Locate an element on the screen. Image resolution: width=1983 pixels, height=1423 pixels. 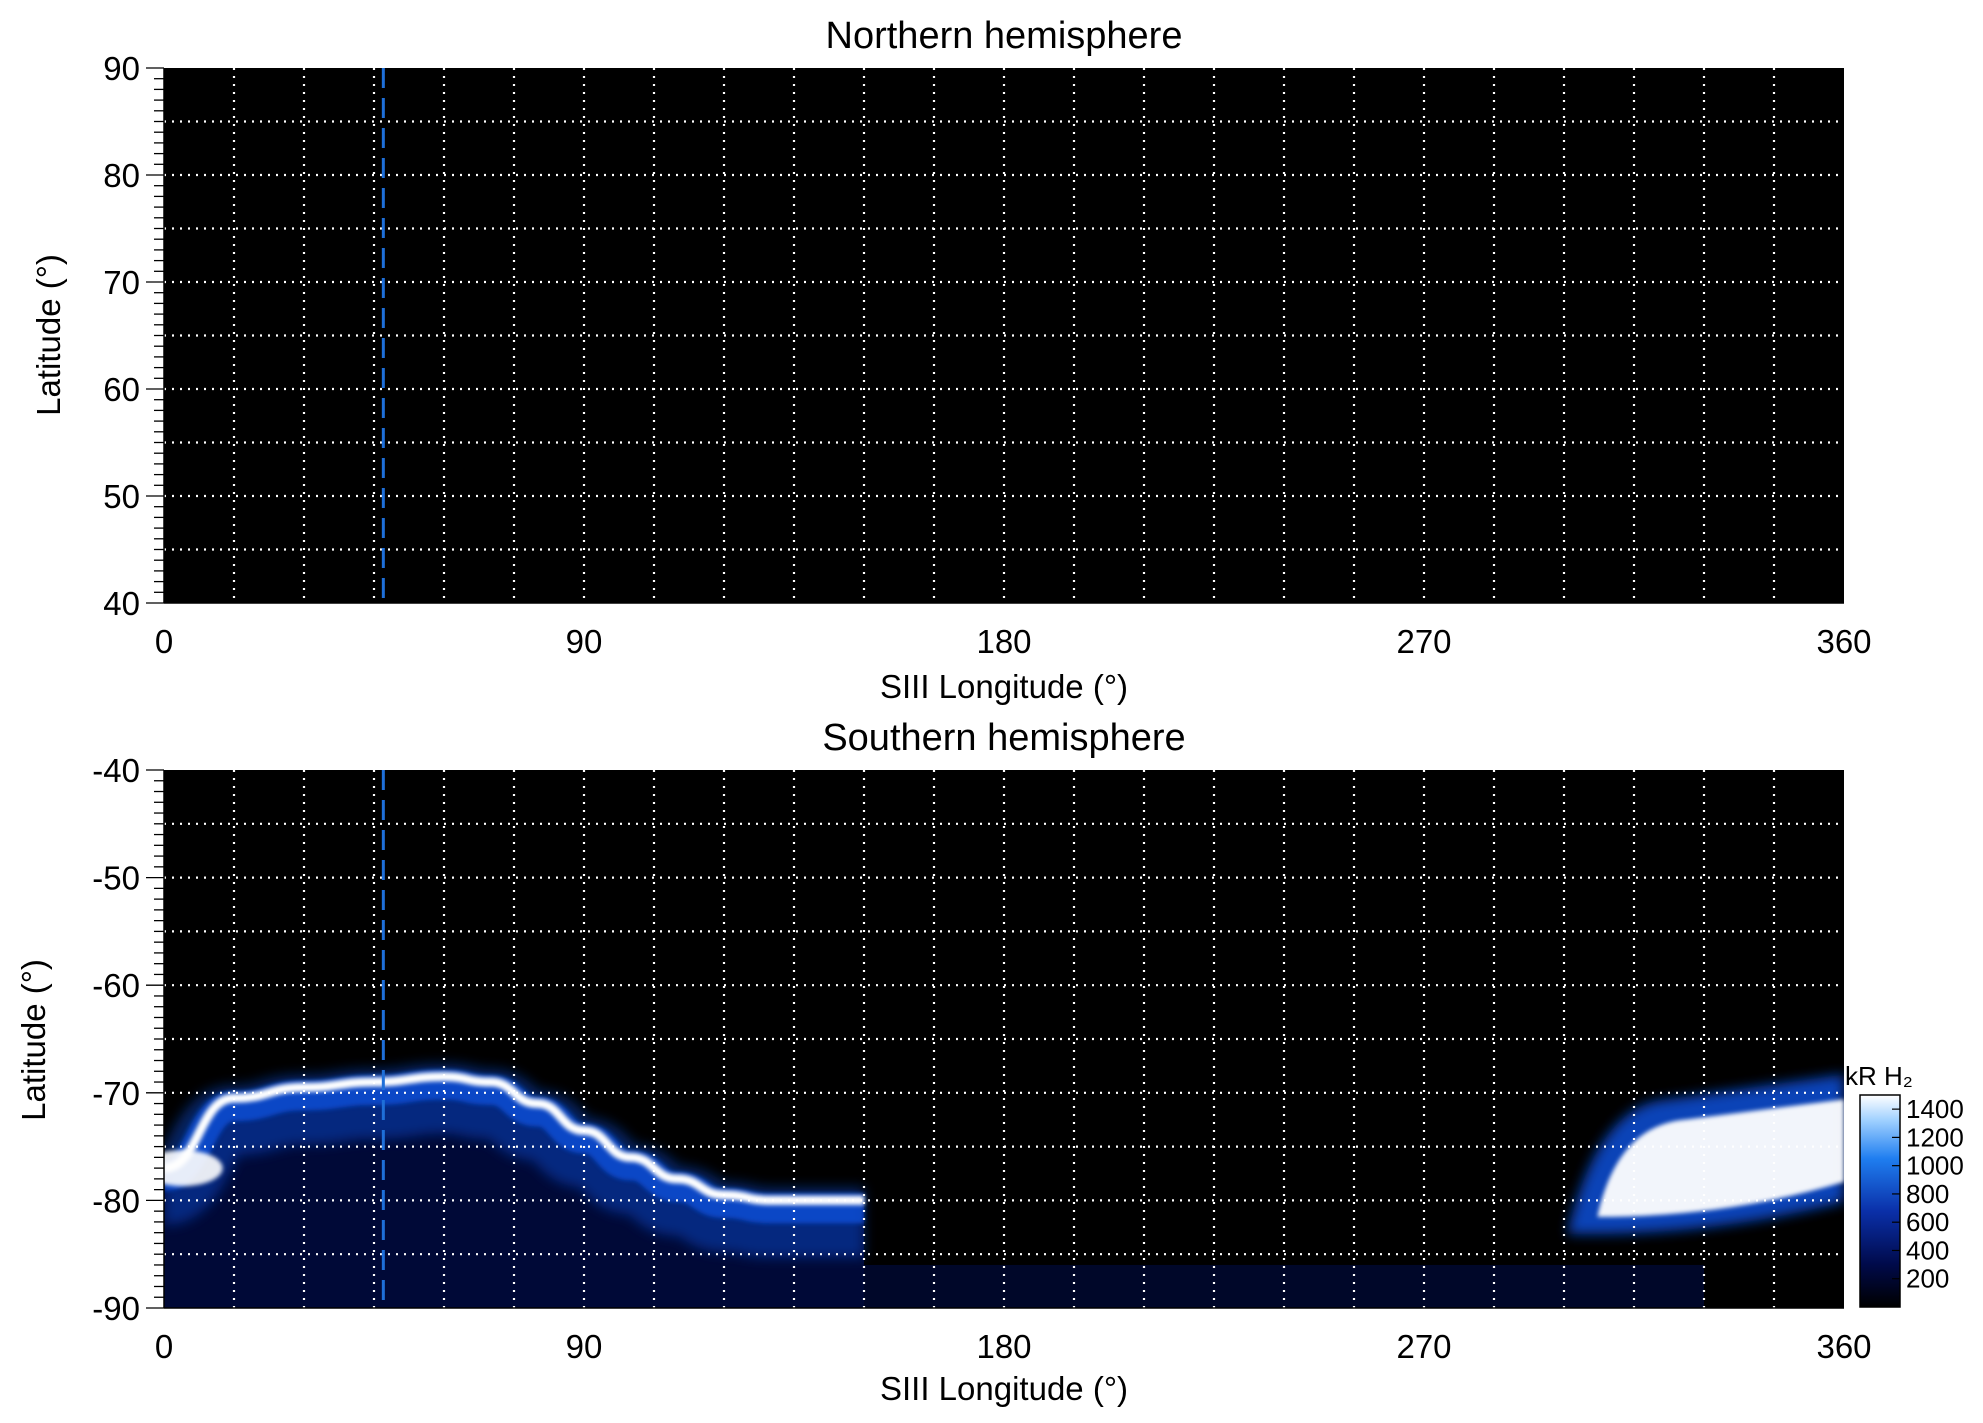
south-x-tick-label: 90 is located at coordinates (584, 1346).